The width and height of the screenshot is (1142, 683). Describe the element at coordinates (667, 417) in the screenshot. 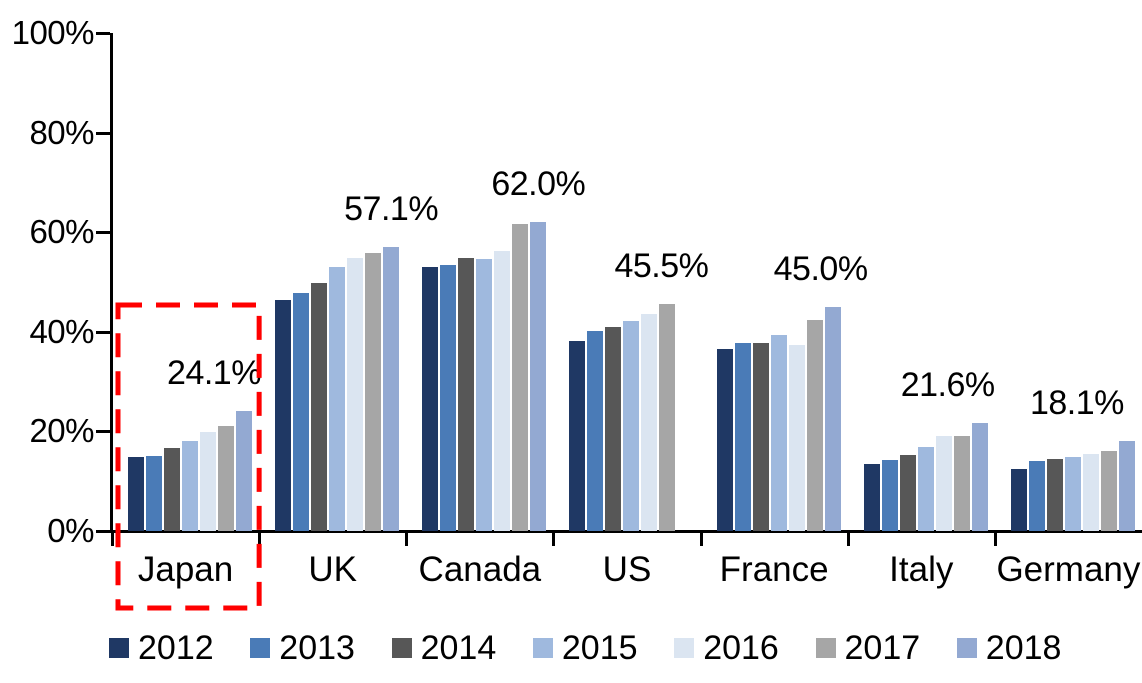

I see `bar-us-2017` at that location.